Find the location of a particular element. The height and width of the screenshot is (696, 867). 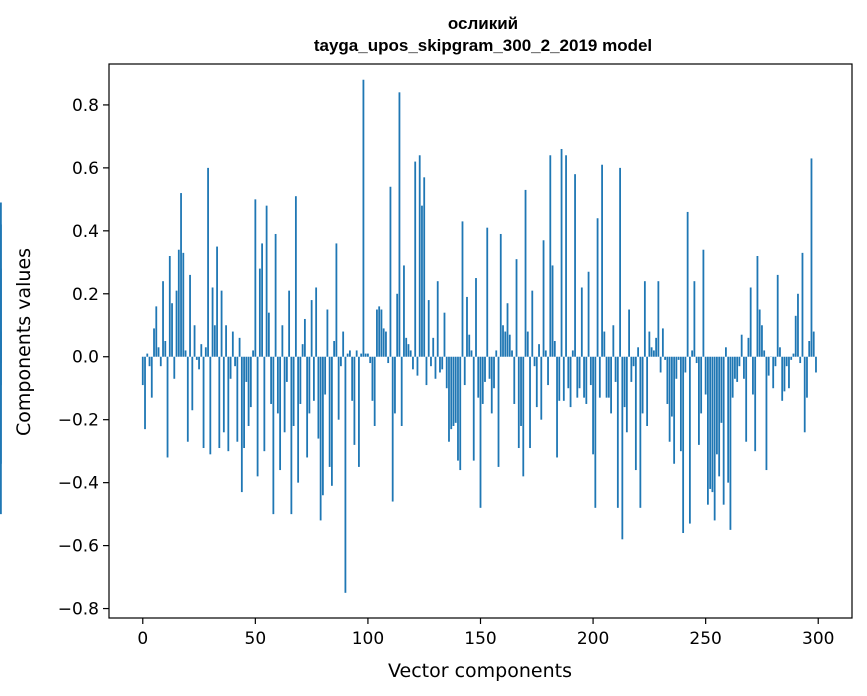

x-tick-label: 150 is located at coordinates (480, 639).